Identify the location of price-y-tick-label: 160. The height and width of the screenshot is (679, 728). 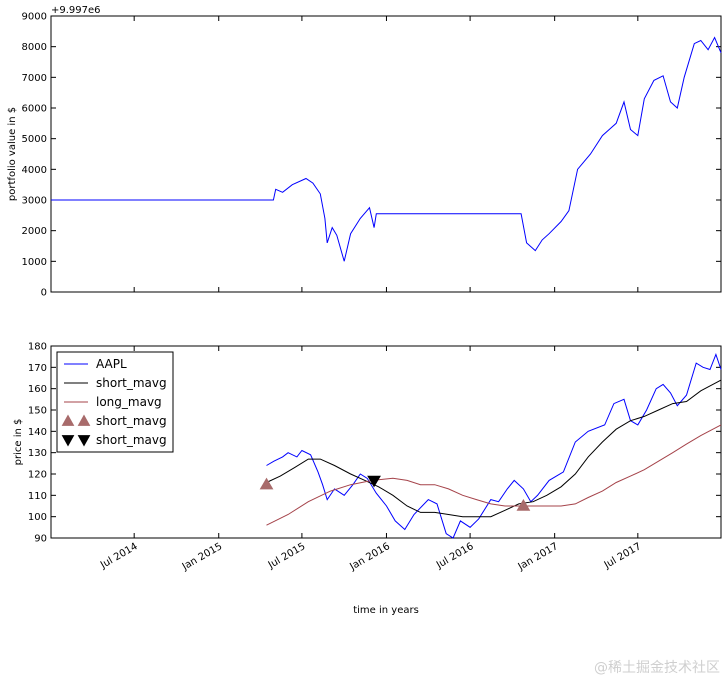
(37, 389).